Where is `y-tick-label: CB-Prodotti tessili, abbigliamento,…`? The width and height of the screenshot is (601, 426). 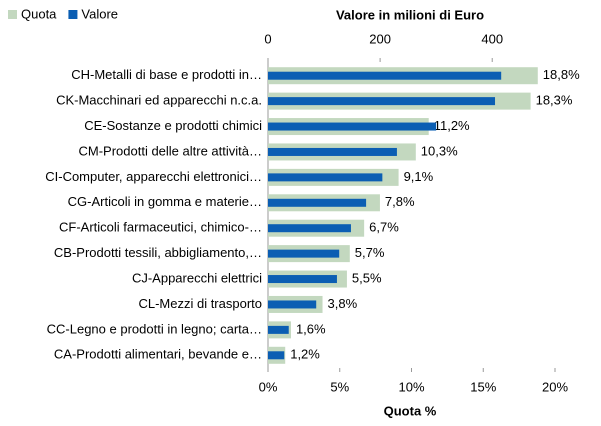 y-tick-label: CB-Prodotti tessili, abbigliamento,… is located at coordinates (158, 252).